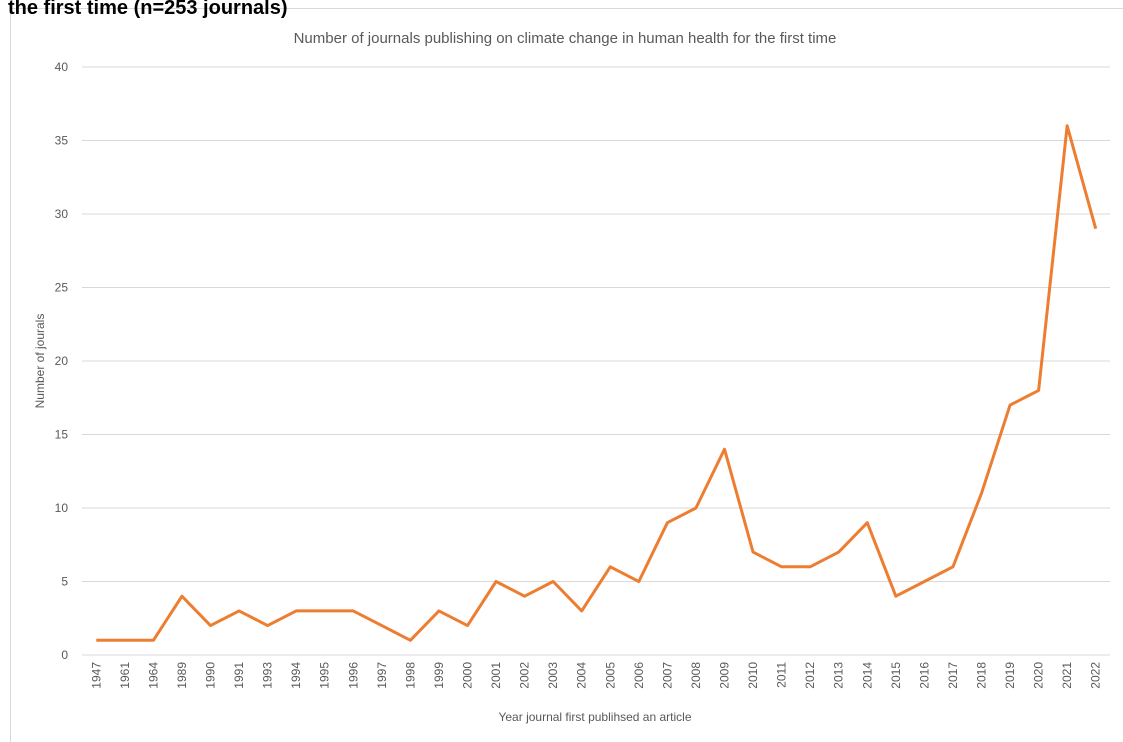 This screenshot has width=1123, height=742. Describe the element at coordinates (211, 675) in the screenshot. I see `x-tick-label: 1990` at that location.